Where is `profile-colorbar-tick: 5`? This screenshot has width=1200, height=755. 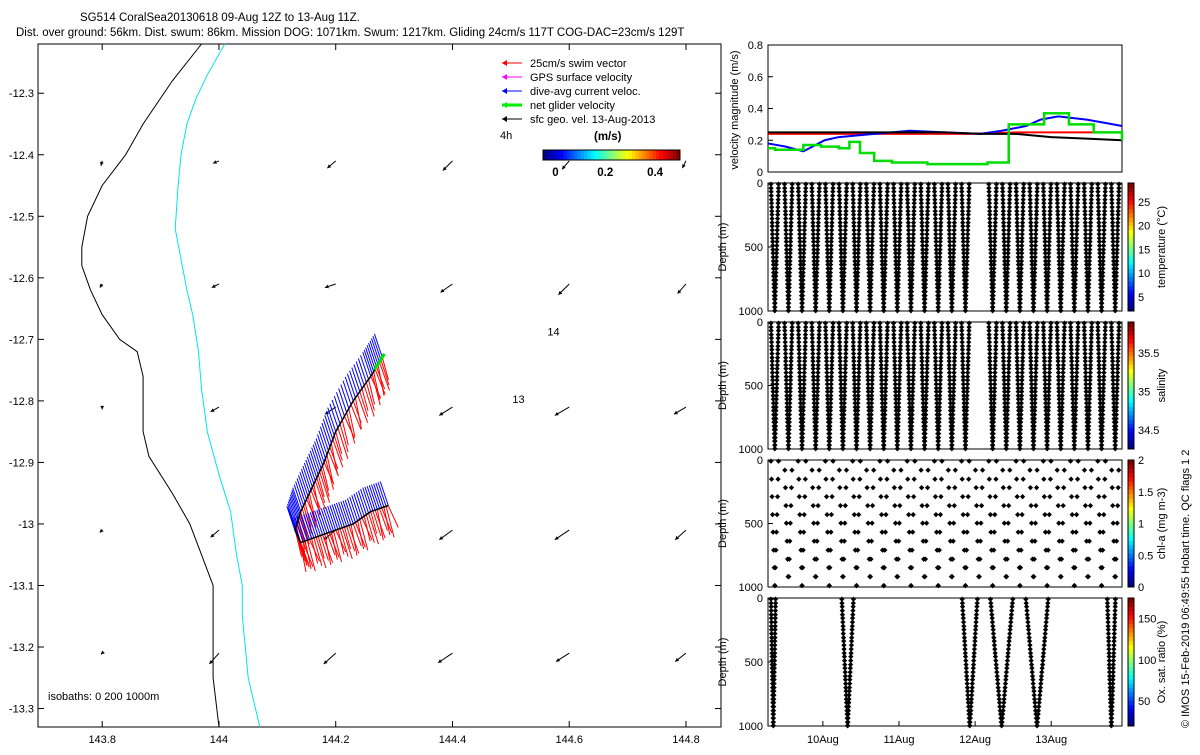 profile-colorbar-tick: 5 is located at coordinates (1141, 298).